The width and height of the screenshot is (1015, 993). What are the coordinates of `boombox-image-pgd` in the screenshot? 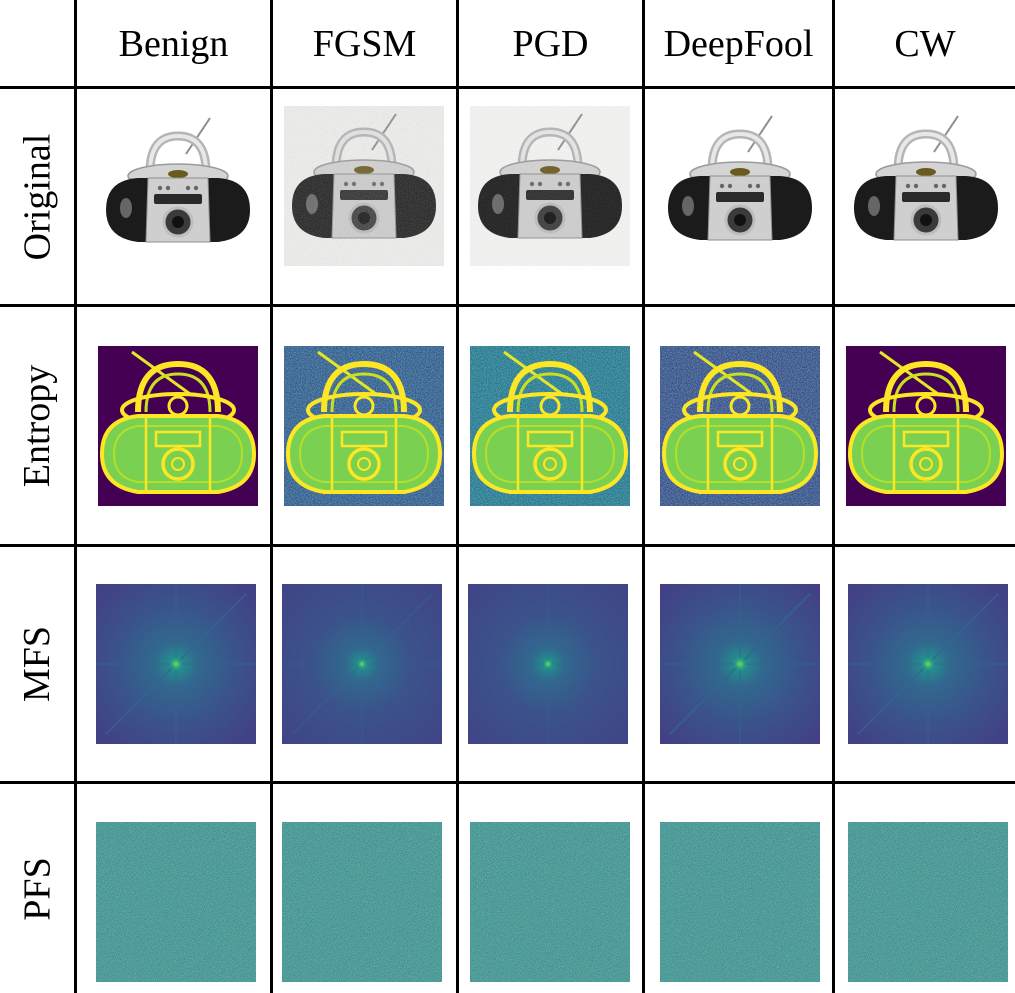 It's located at (550, 186).